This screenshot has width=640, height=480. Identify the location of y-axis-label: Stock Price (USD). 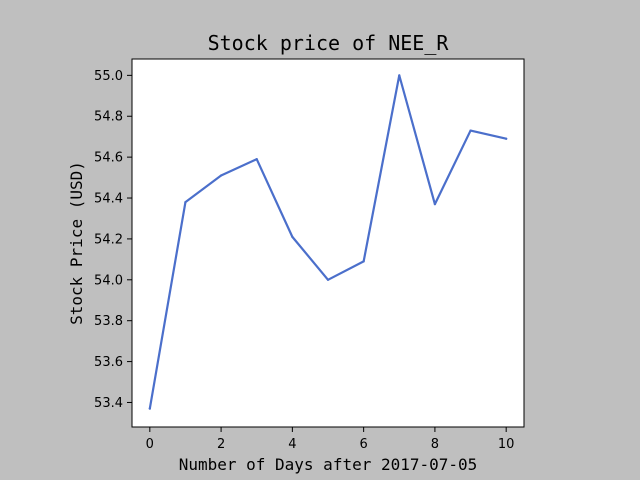
(76, 243).